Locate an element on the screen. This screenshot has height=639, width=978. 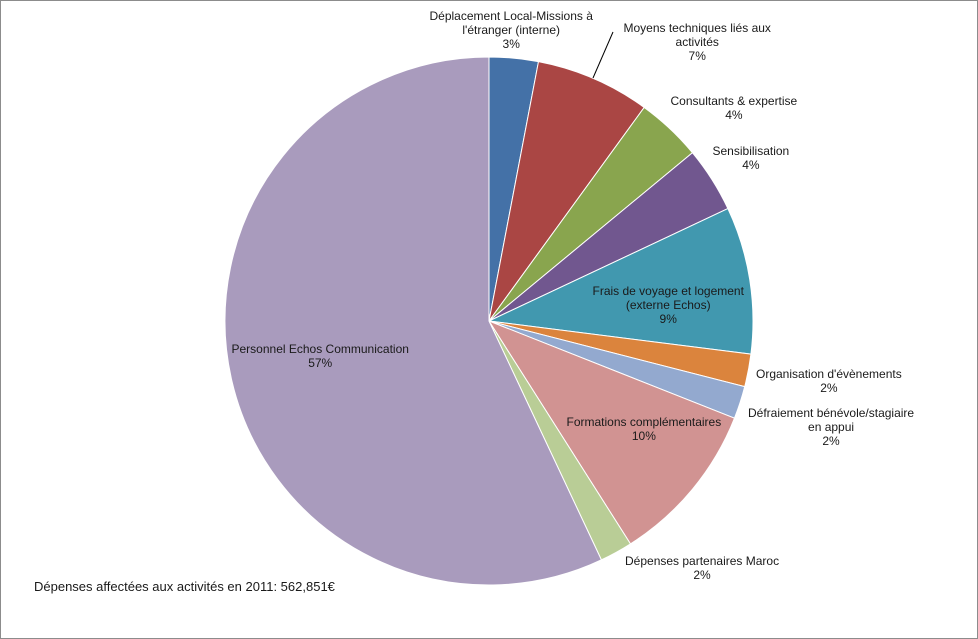
slice-label-text: Organisation d'évènements is located at coordinates (829, 374).